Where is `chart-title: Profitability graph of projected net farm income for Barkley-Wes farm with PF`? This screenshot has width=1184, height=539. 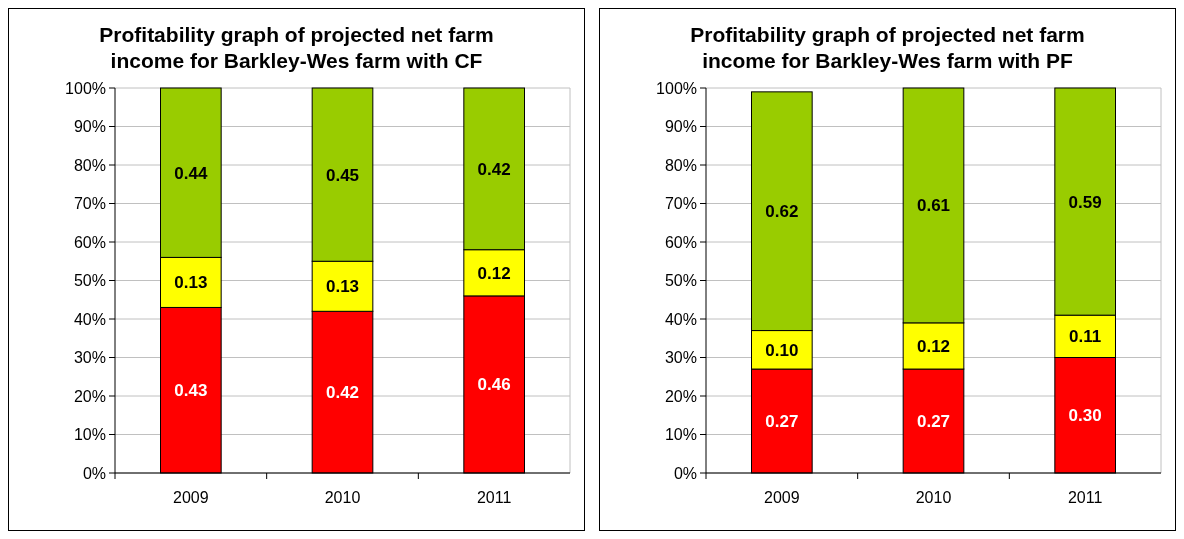 chart-title: Profitability graph of projected net farm income for Barkley-Wes farm with PF is located at coordinates (887, 47).